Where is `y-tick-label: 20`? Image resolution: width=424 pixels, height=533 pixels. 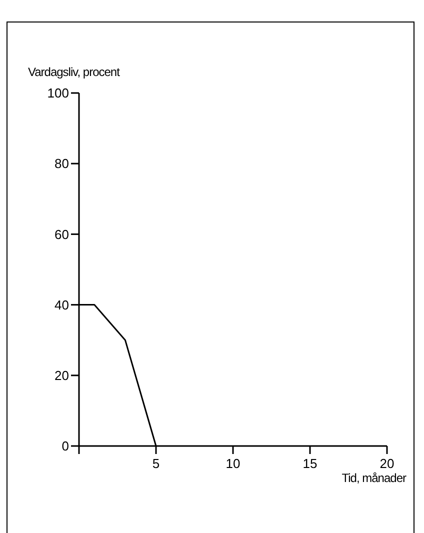 y-tick-label: 20 is located at coordinates (61, 375).